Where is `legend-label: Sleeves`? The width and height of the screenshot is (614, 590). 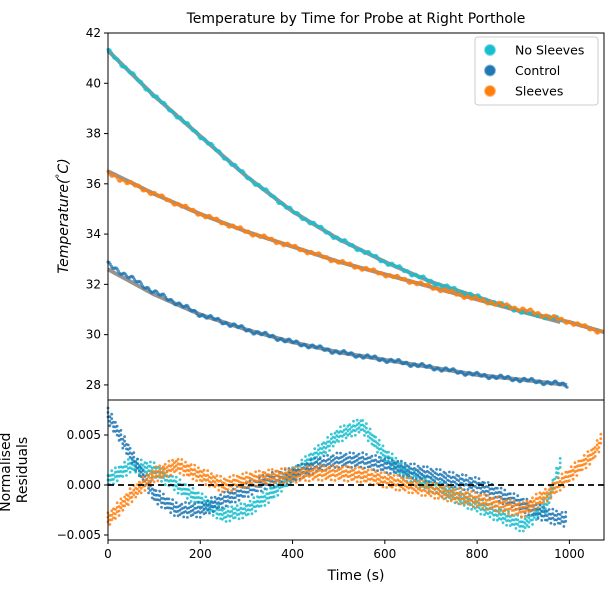
legend-label: Sleeves is located at coordinates (539, 91).